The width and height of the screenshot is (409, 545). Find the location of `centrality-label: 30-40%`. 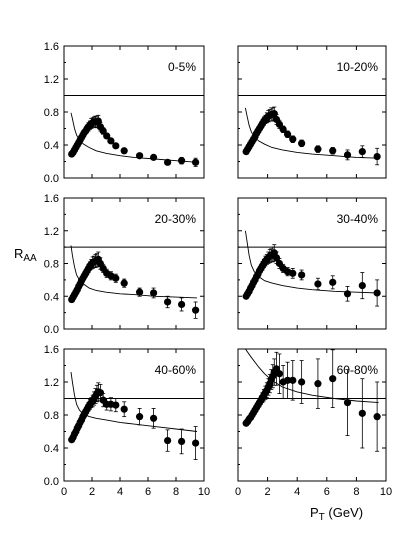

centrality-label: 30-40% is located at coordinates (358, 219).